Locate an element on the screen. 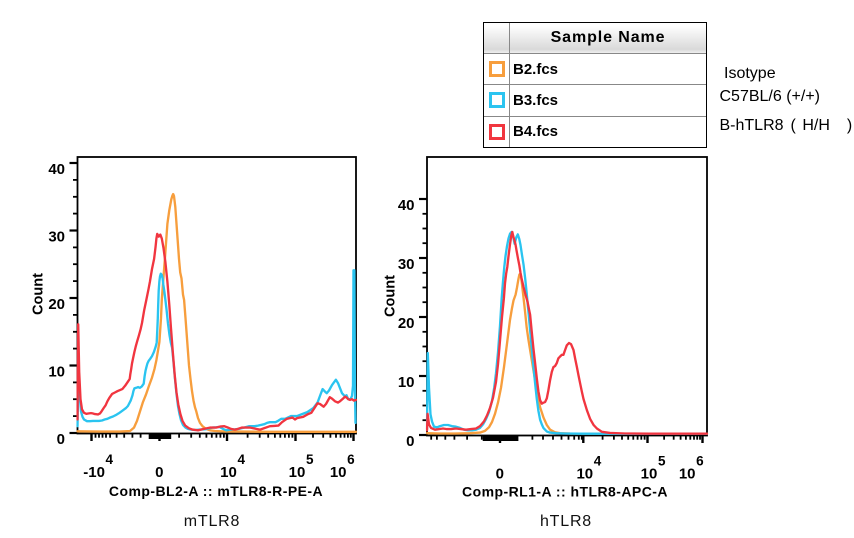 The image size is (854, 538). svg-text: hTLR8 is located at coordinates (566, 521).